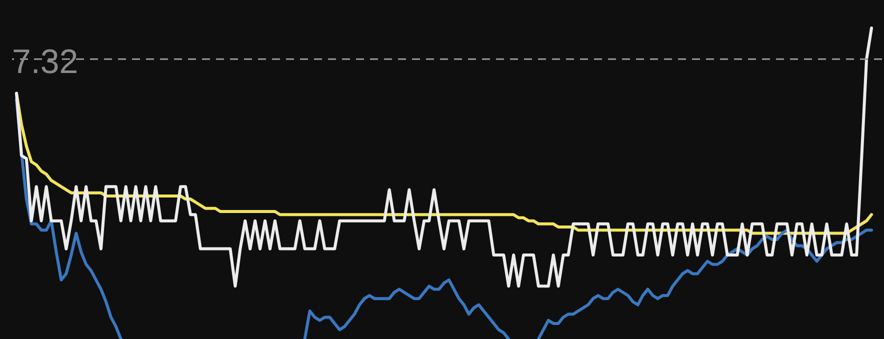 This screenshot has height=339, width=884. I want to click on annotation: 7.32, so click(45, 62).